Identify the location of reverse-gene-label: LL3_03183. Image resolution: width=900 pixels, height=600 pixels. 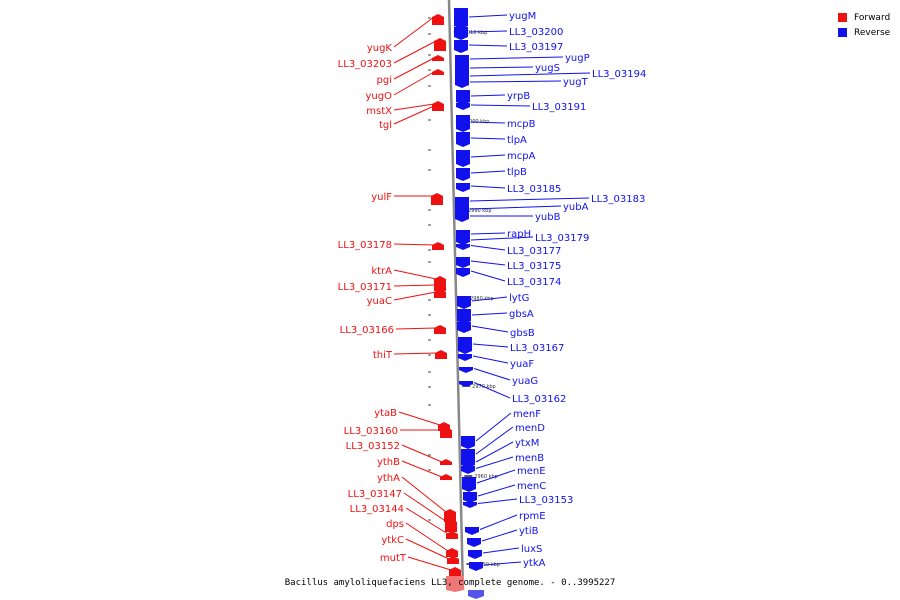
(618, 199).